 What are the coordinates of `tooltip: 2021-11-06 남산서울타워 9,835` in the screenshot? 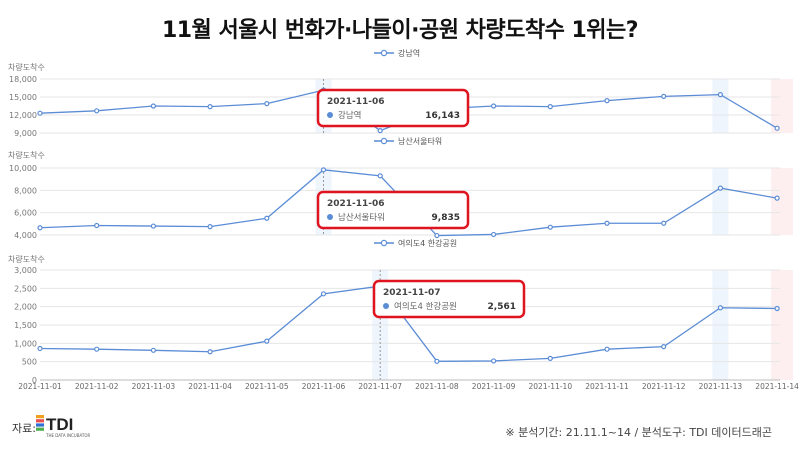 It's located at (393, 210).